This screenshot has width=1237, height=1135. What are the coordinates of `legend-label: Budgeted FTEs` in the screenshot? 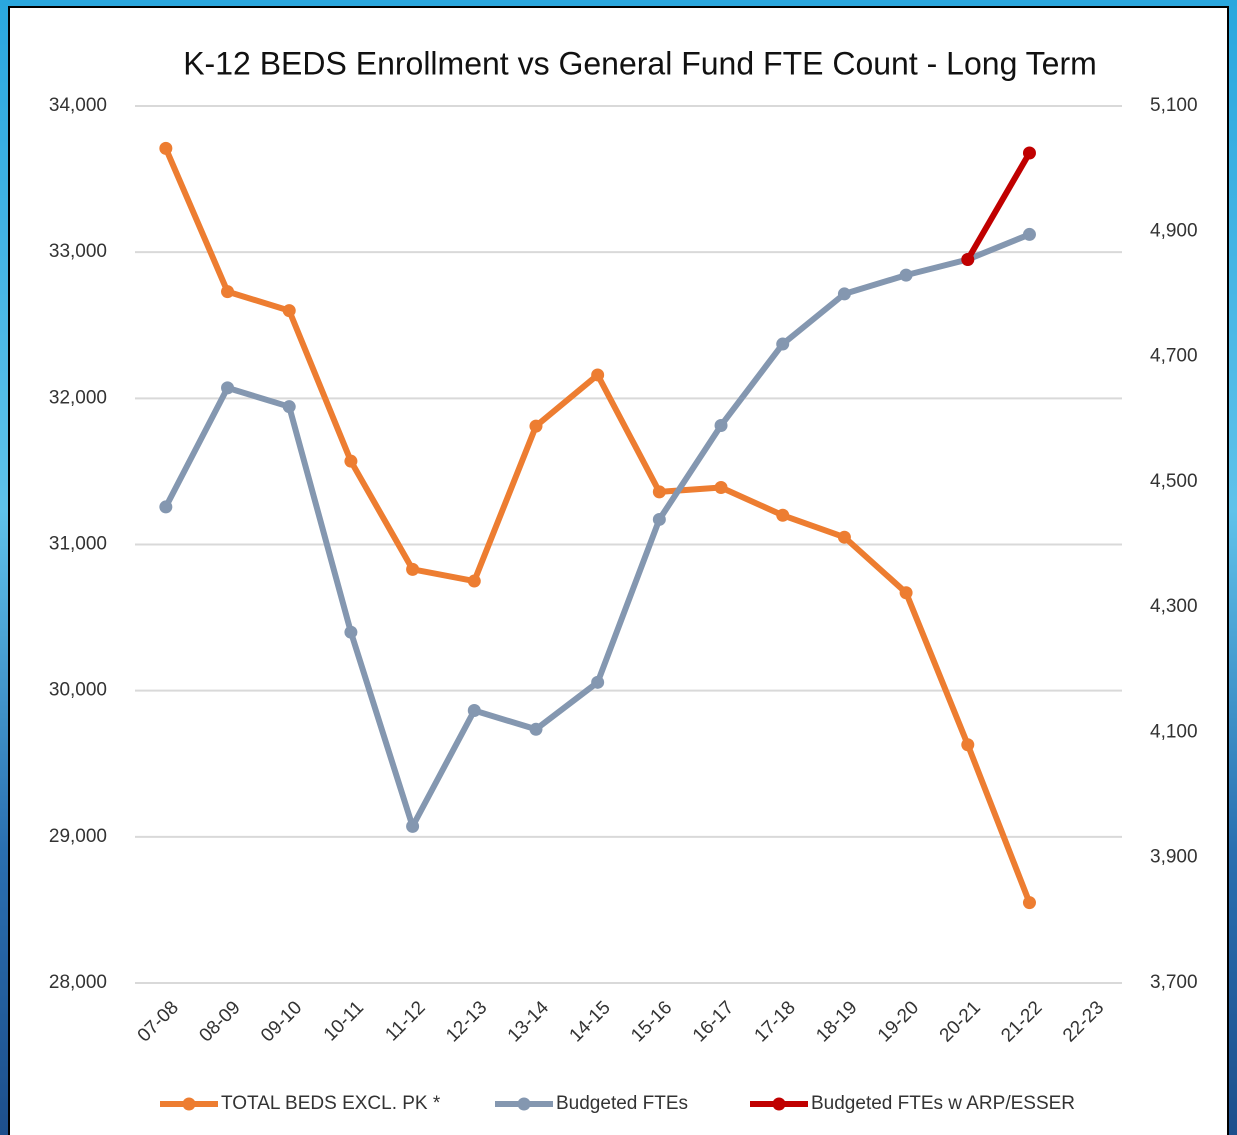 It's located at (622, 1103).